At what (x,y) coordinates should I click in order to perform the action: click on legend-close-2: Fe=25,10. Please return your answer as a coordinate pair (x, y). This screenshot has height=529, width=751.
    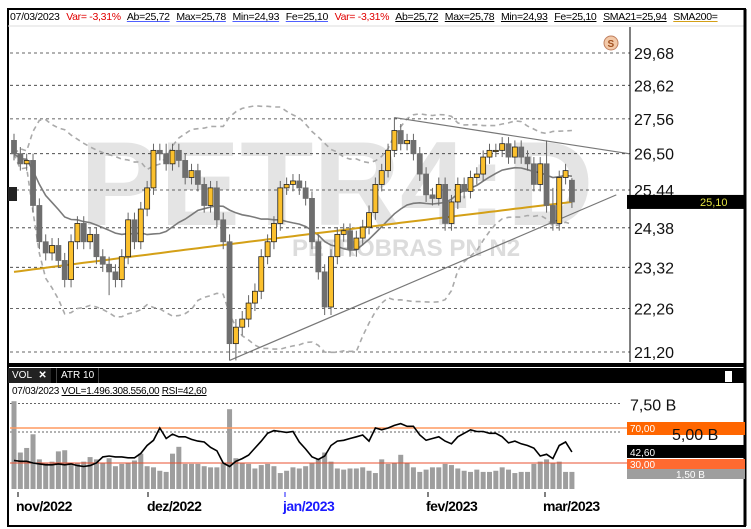
    Looking at the image, I should click on (575, 17).